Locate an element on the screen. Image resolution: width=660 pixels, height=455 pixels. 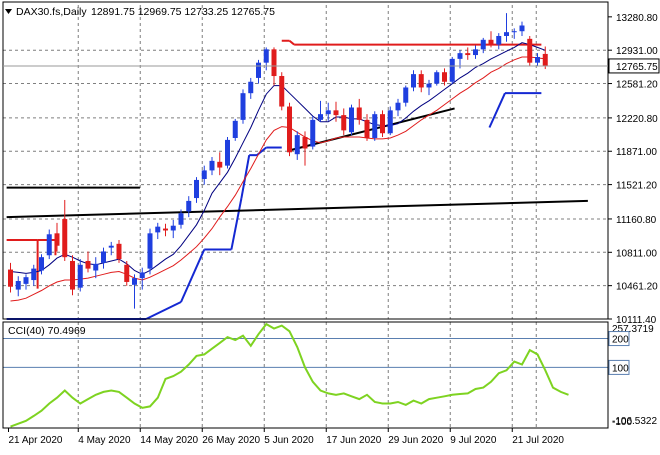
symbol-label: DAX30.fs,Daily is located at coordinates (51, 12).